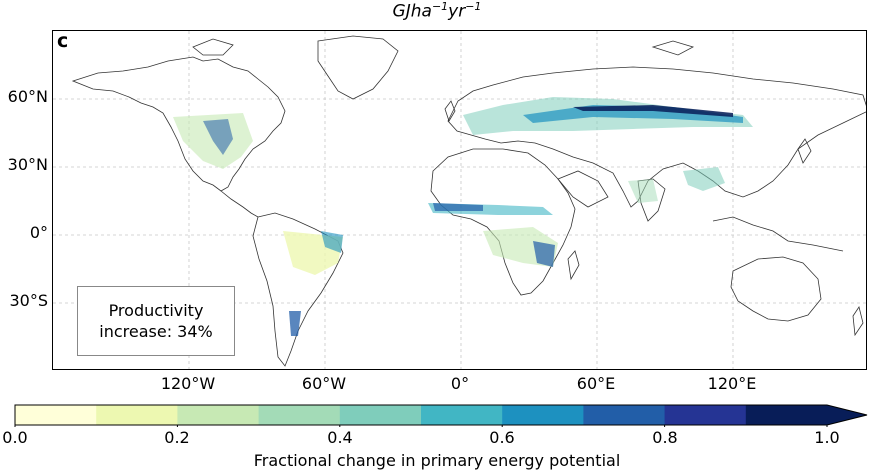  Describe the element at coordinates (440, 6) in the screenshot. I see `title-exp-1: −1` at that location.